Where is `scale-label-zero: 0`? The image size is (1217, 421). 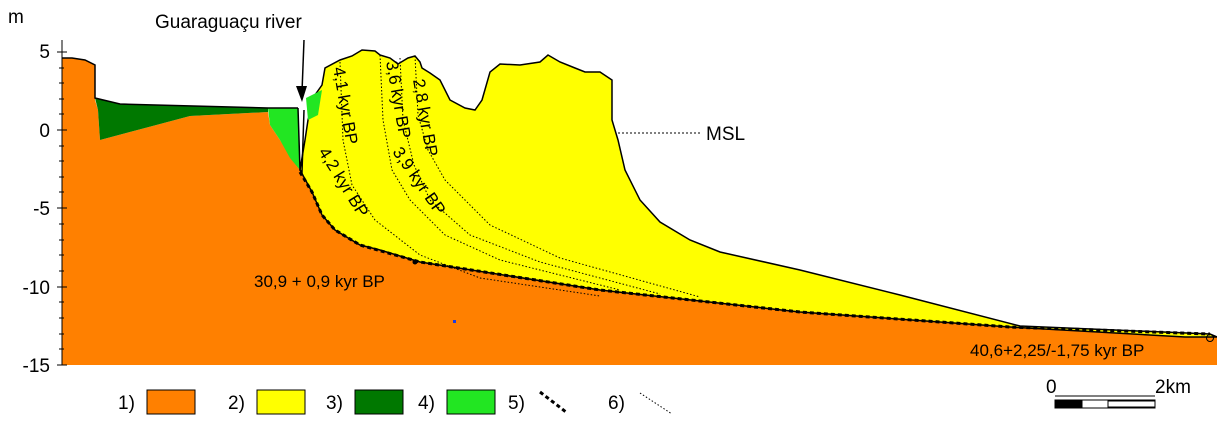
scale-label-zero: 0 is located at coordinates (1051, 387).